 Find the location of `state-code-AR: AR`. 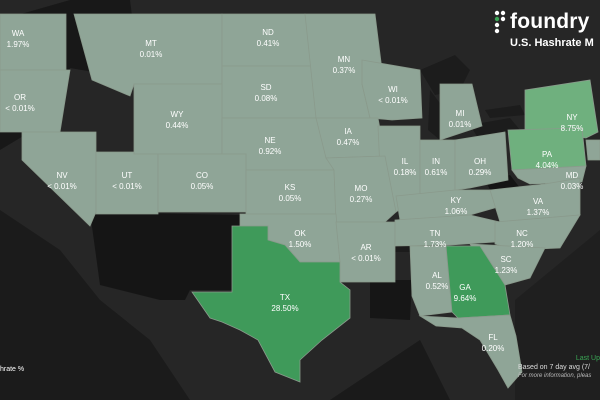

state-code-AR: AR is located at coordinates (365, 247).